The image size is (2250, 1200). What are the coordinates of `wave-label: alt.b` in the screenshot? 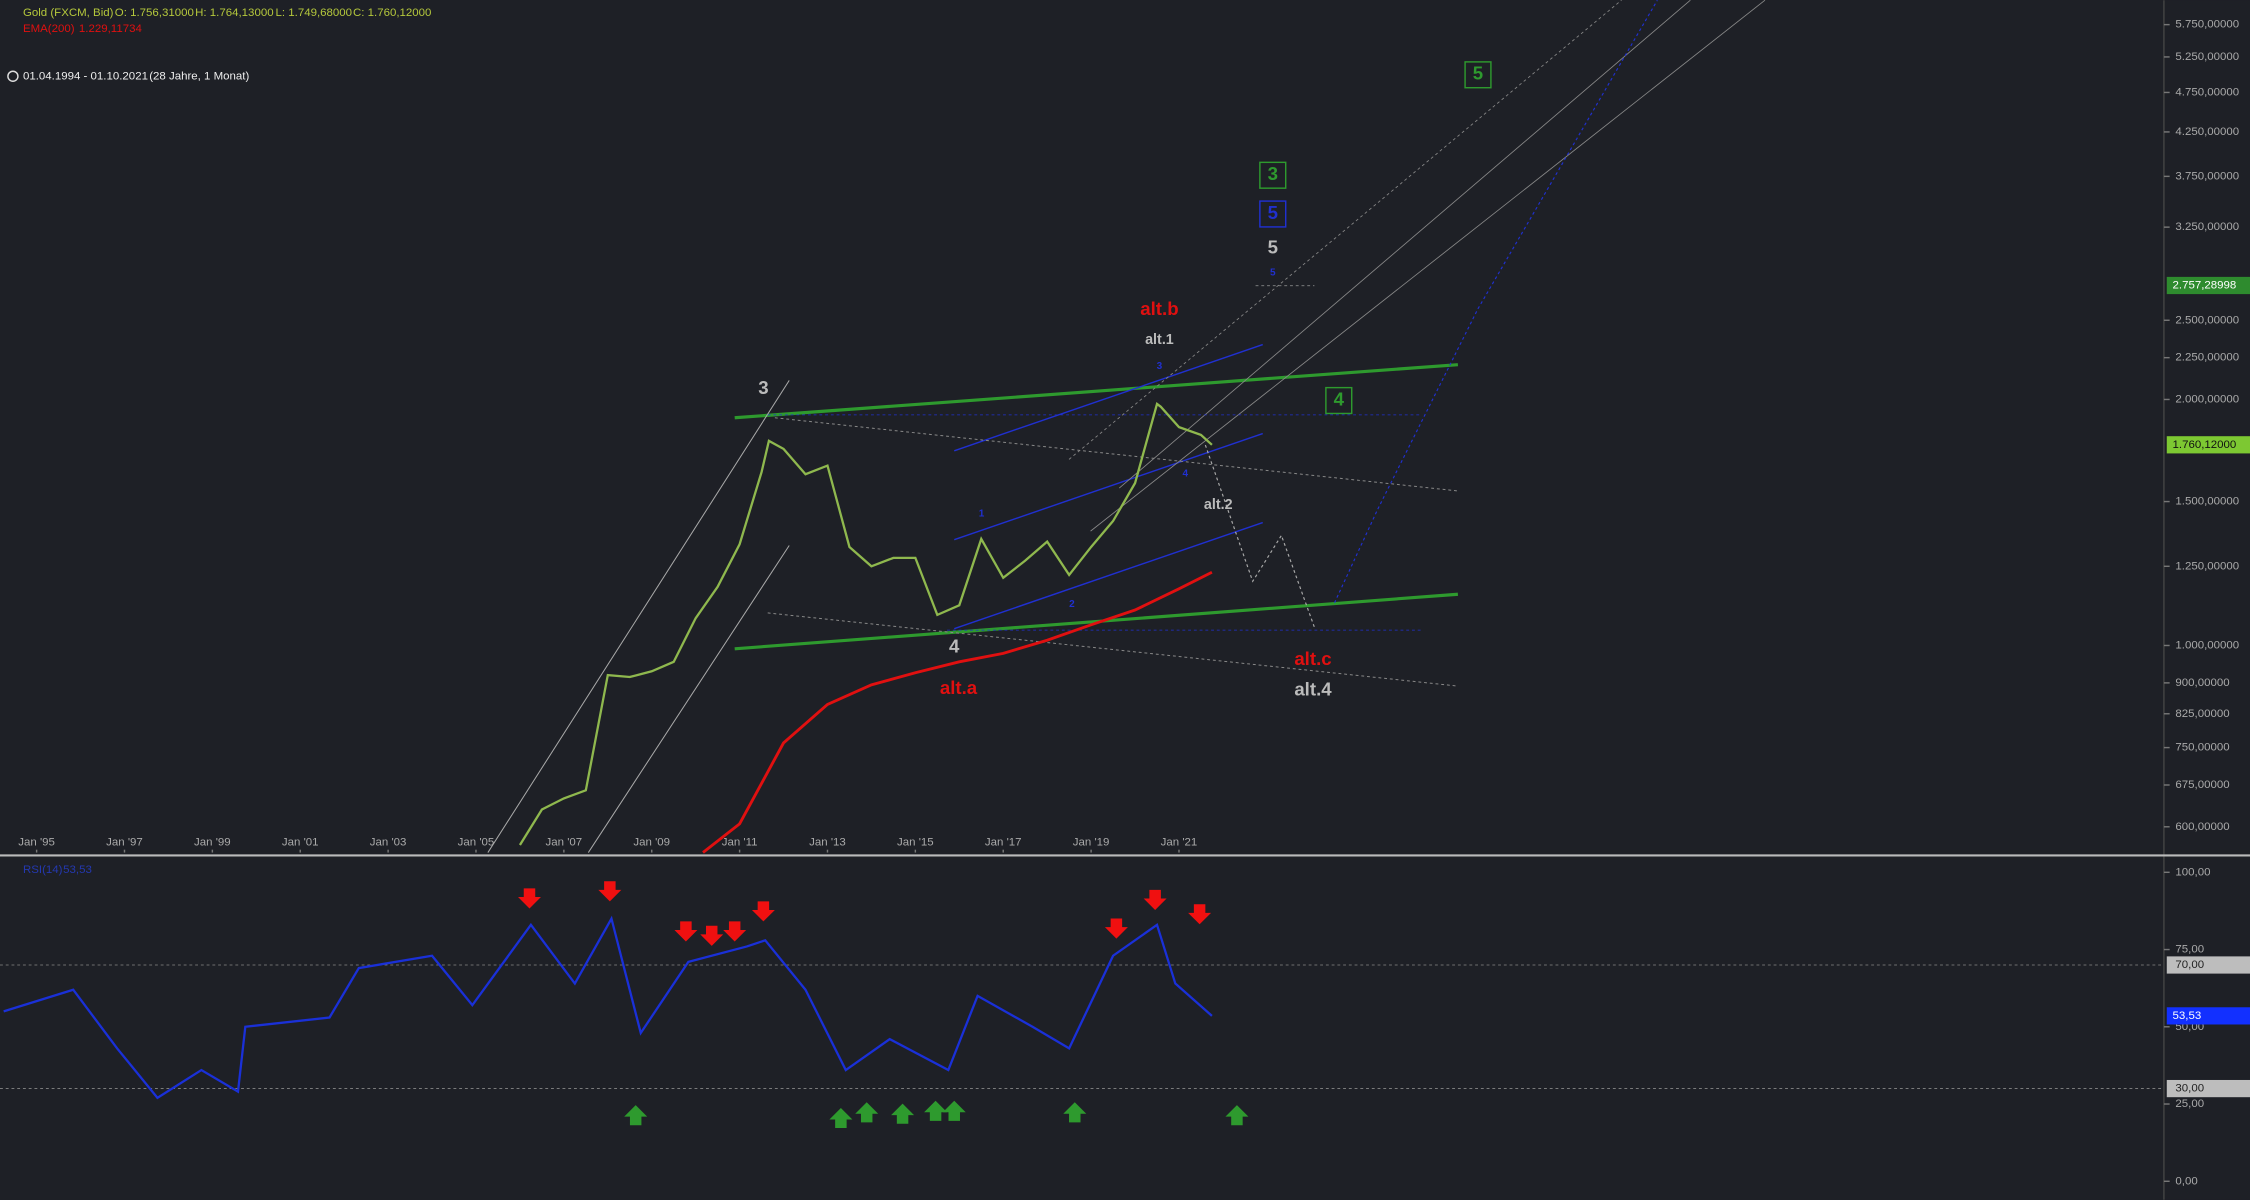 It's located at (1159, 308).